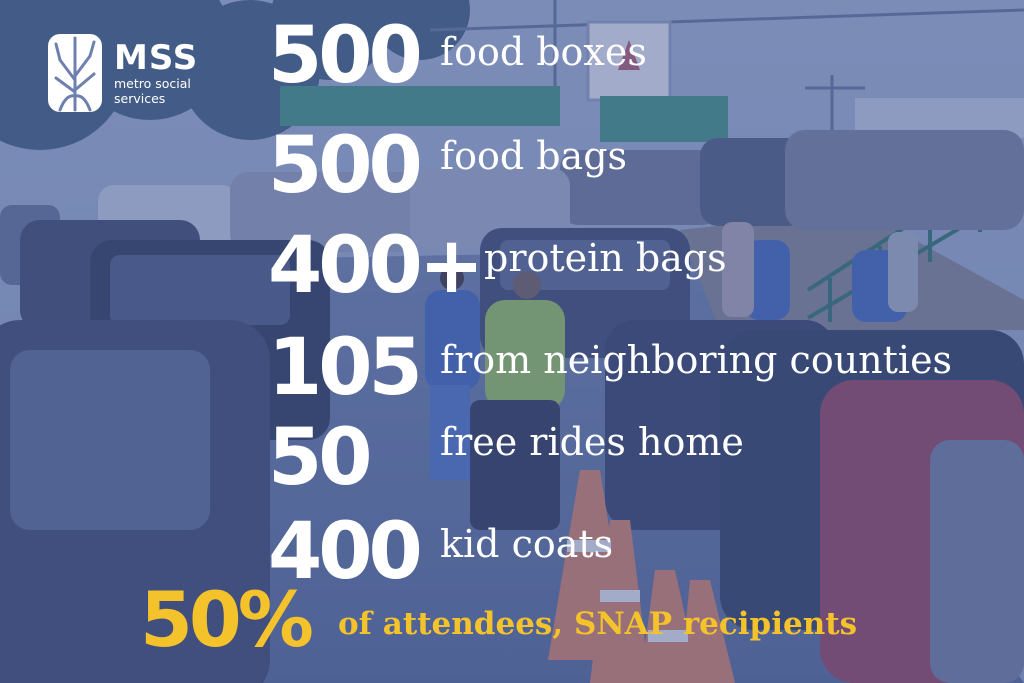 The width and height of the screenshot is (1024, 683). Describe the element at coordinates (345, 368) in the screenshot. I see `stat-number-neighboring-counties: 105` at that location.